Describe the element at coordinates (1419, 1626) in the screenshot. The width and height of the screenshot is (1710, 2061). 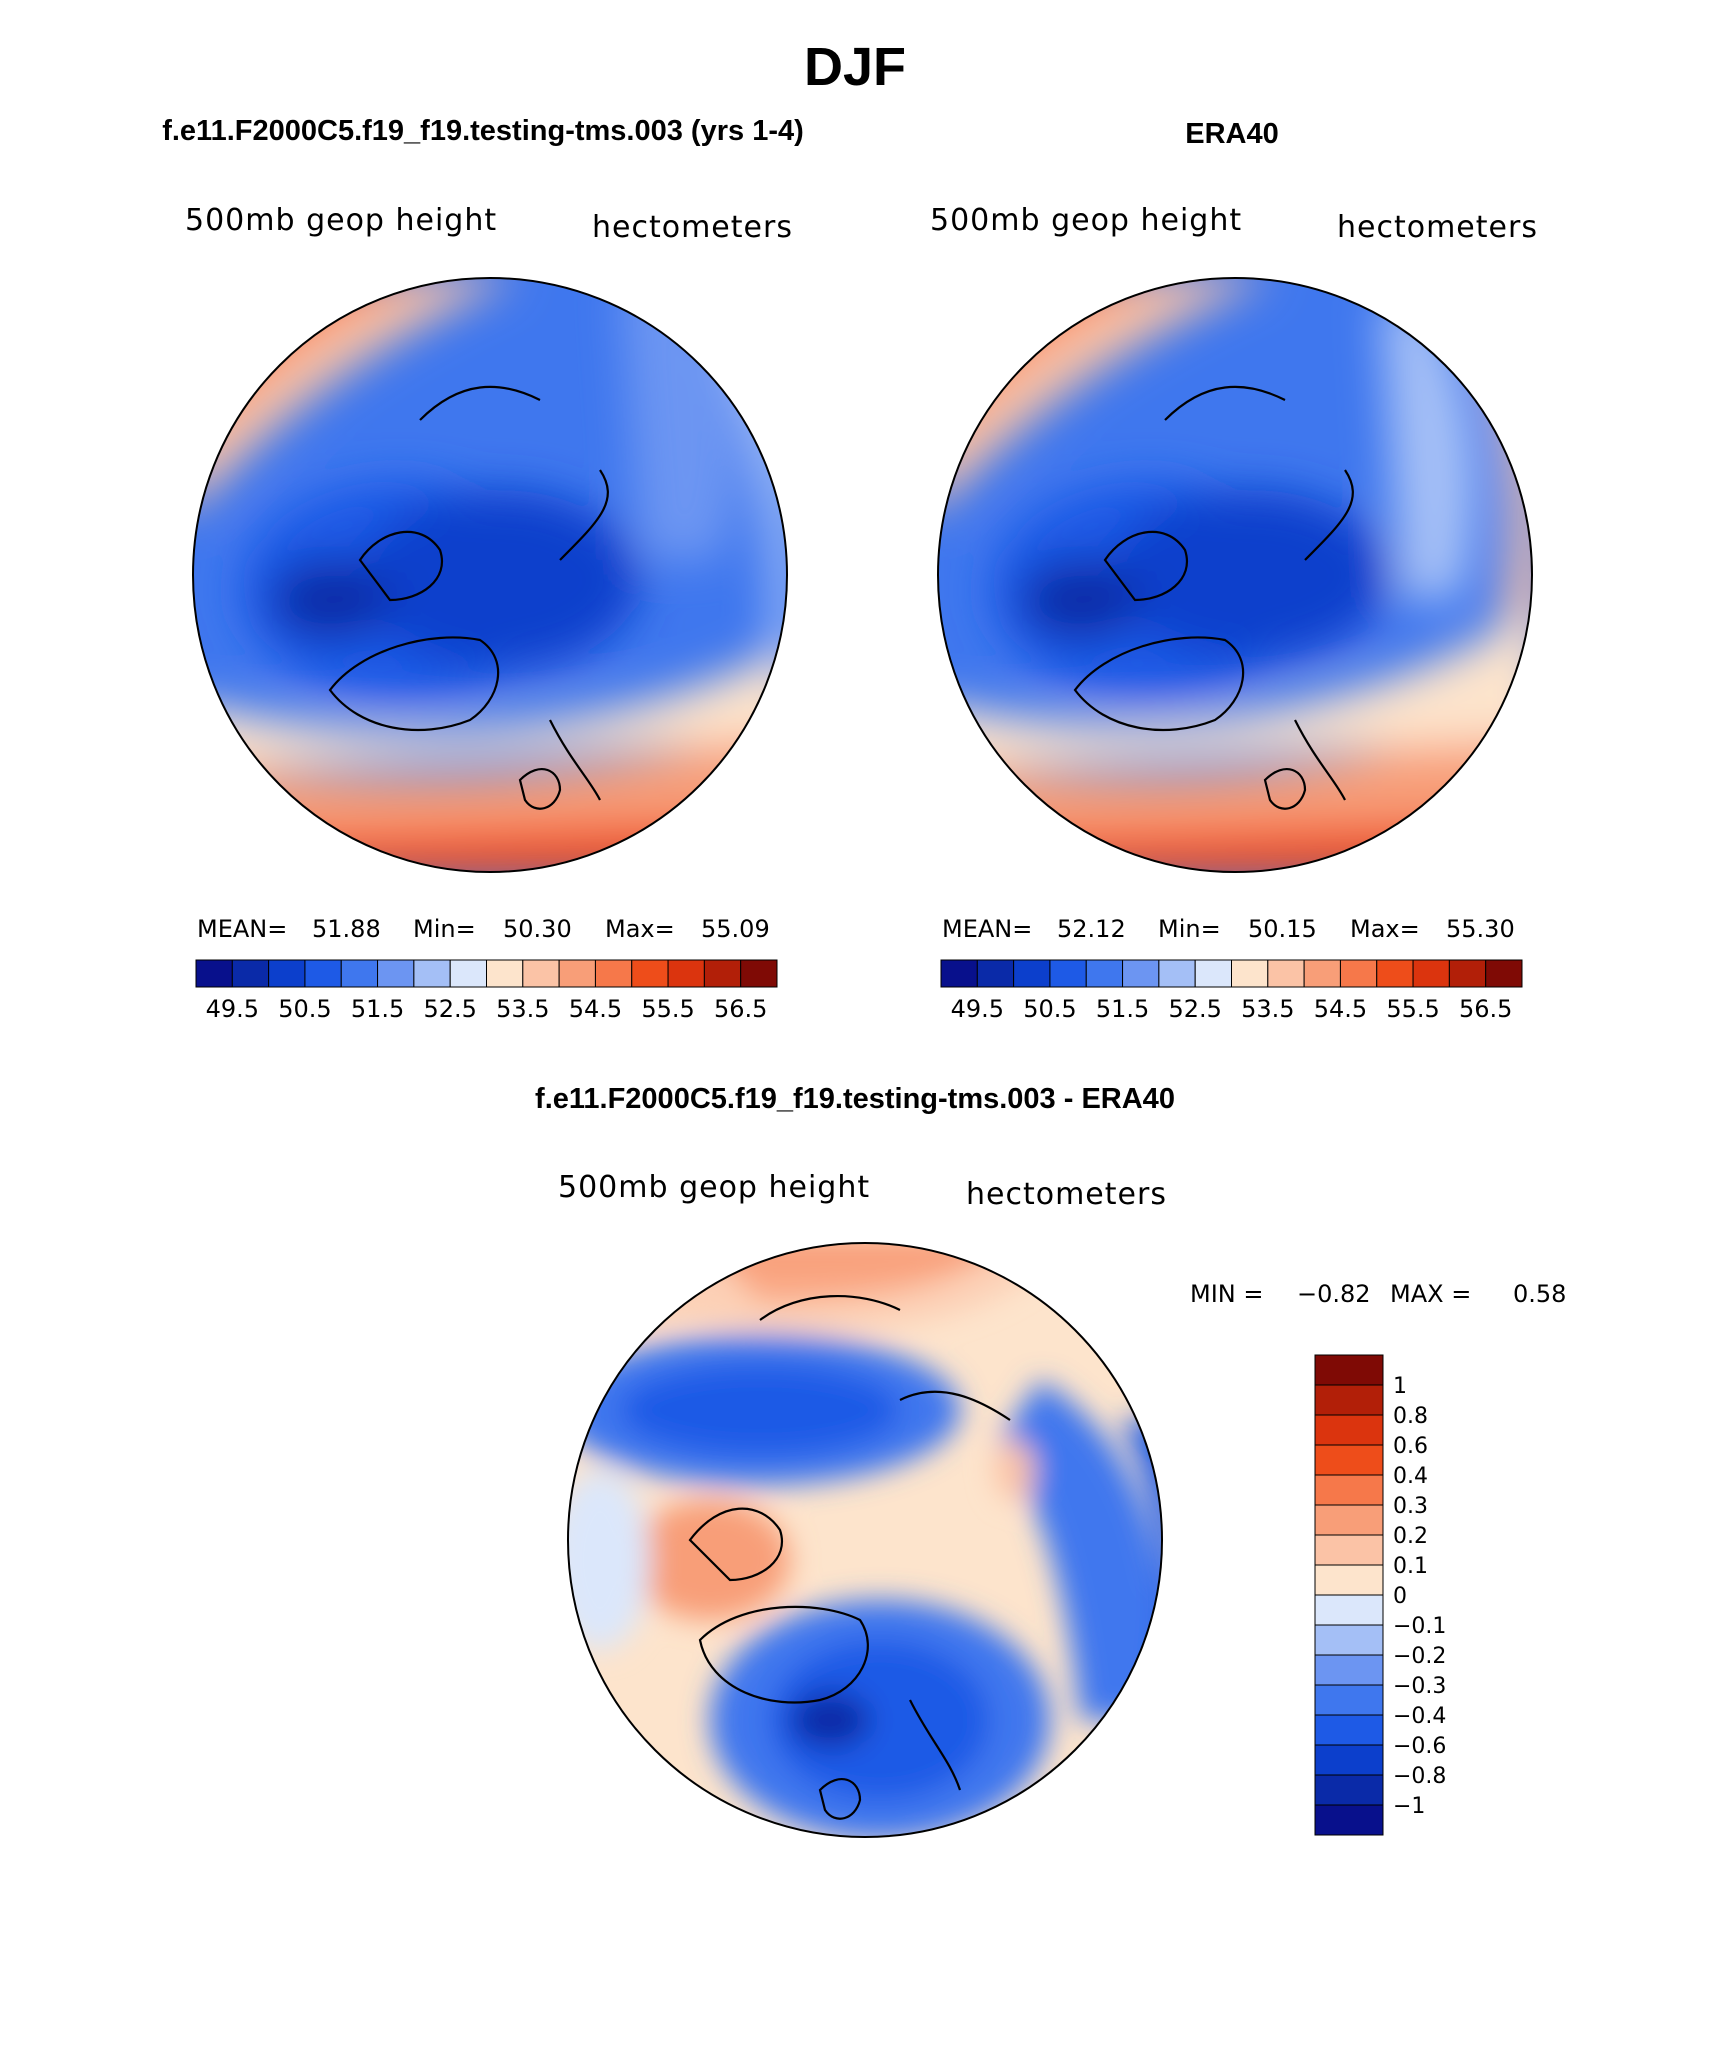
I see `colorbar-tick-label: −0.1` at that location.